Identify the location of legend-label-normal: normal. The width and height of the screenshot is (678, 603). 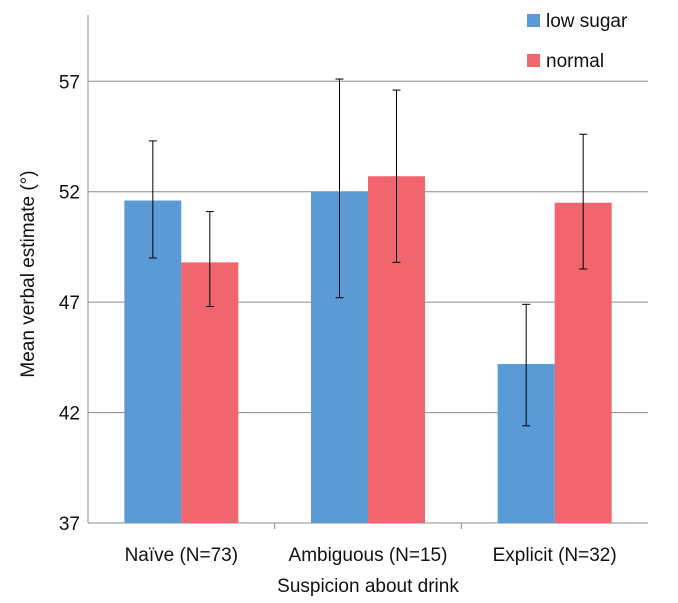
(575, 61).